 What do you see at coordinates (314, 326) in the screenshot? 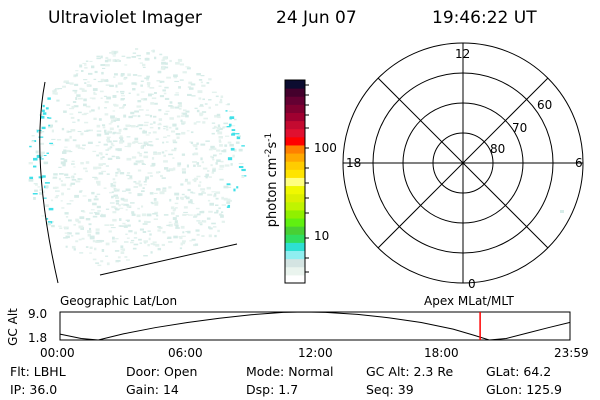
I see `gc-alt-line` at bounding box center [314, 326].